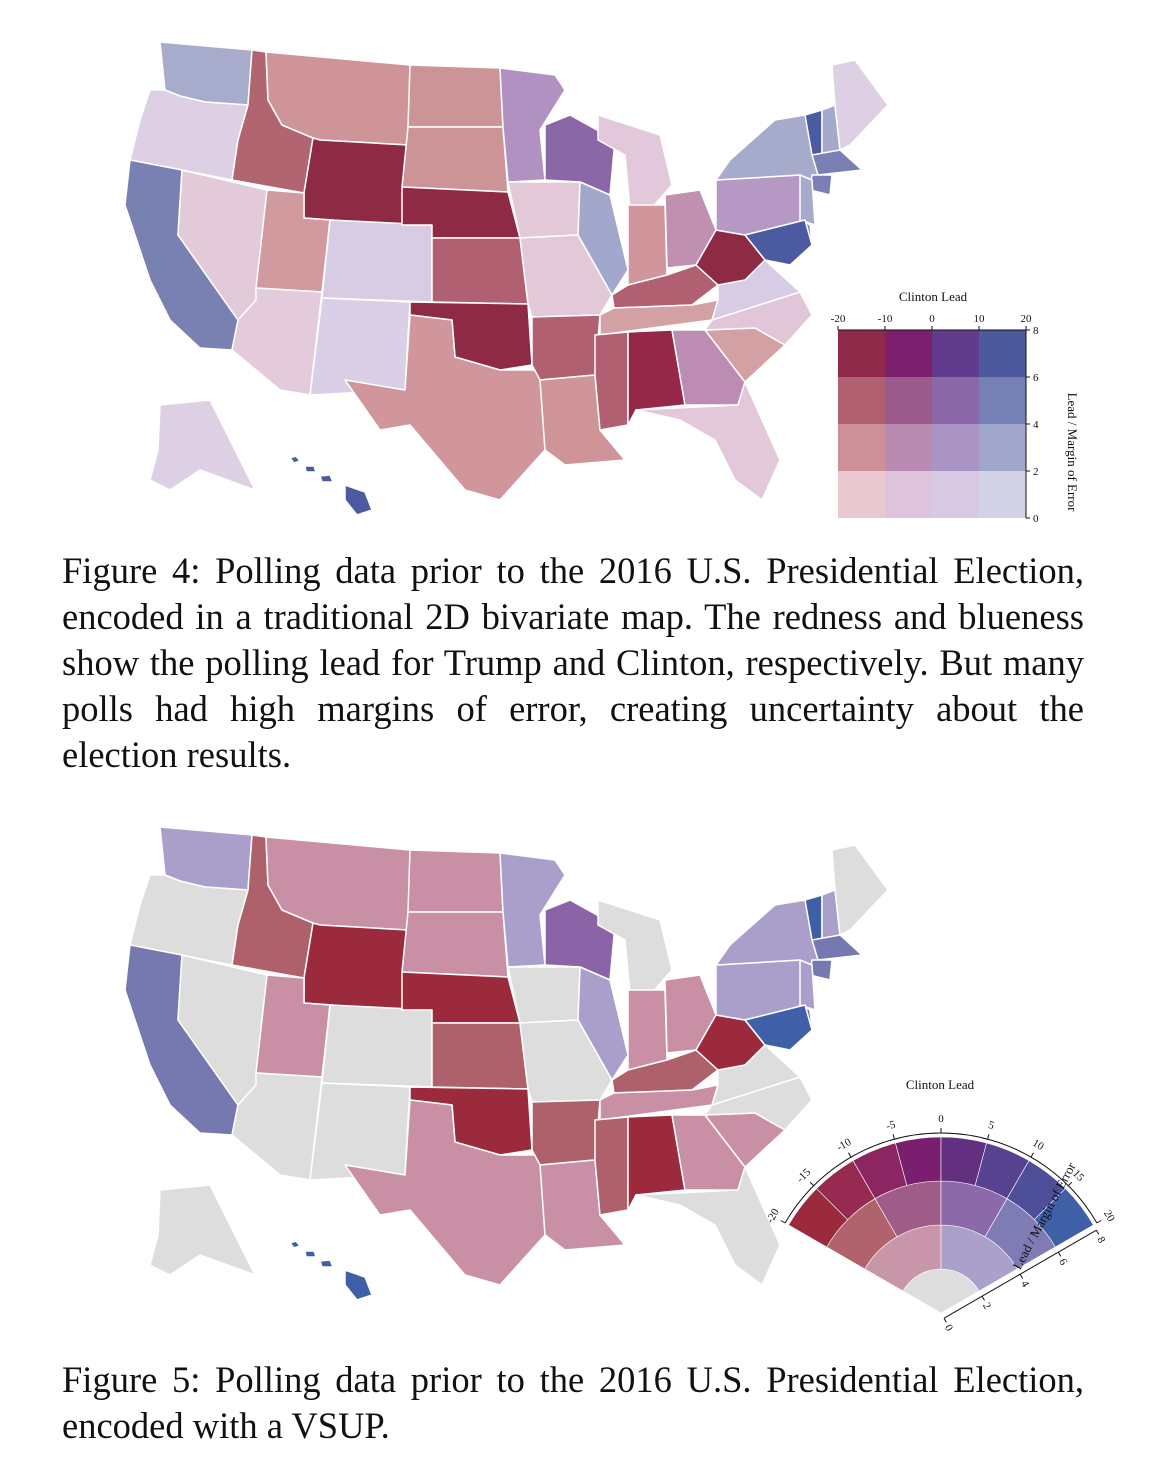 The image size is (1158, 1462). I want to click on legend-x-axis: -20 -10 0 10 20, so click(932, 322).